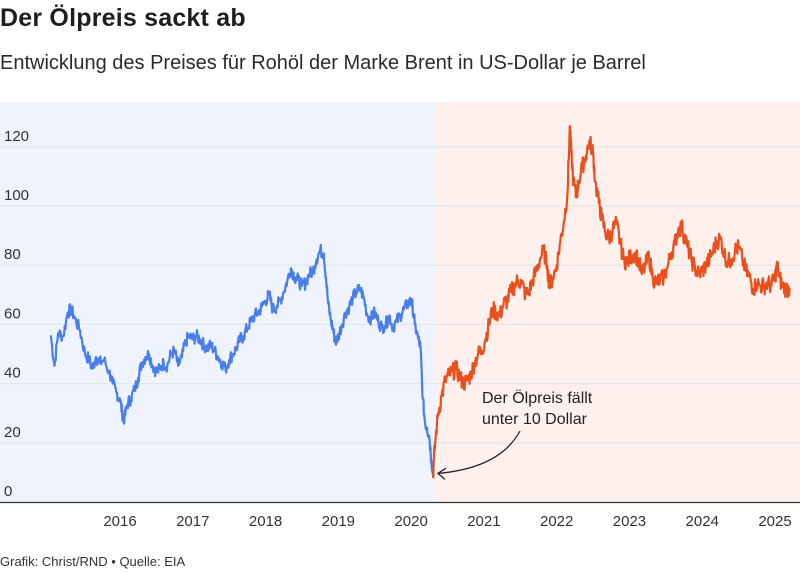  Describe the element at coordinates (483, 521) in the screenshot. I see `x-tick-label: 2021` at that location.